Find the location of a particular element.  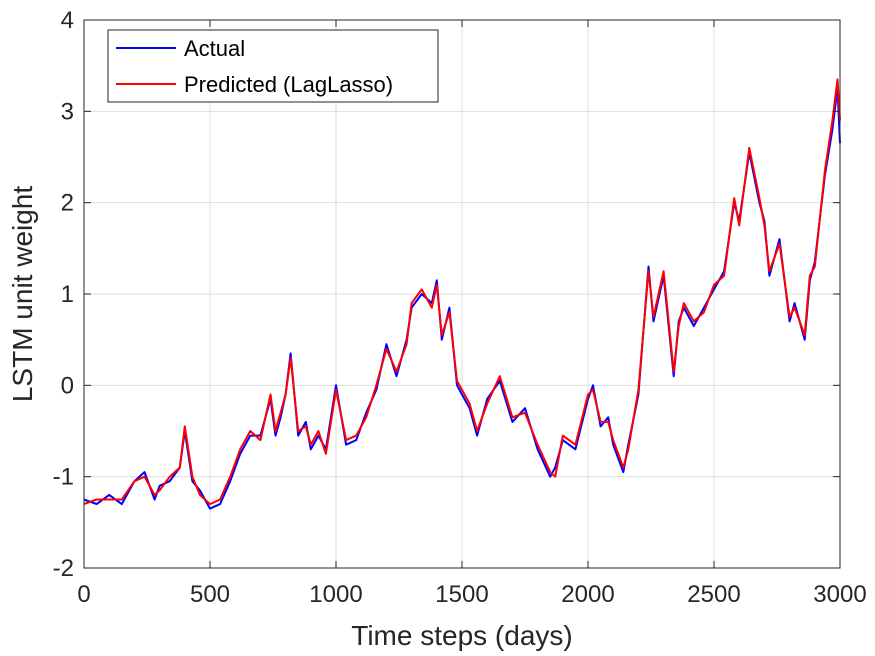

x-tick-label: 0 is located at coordinates (83, 594).